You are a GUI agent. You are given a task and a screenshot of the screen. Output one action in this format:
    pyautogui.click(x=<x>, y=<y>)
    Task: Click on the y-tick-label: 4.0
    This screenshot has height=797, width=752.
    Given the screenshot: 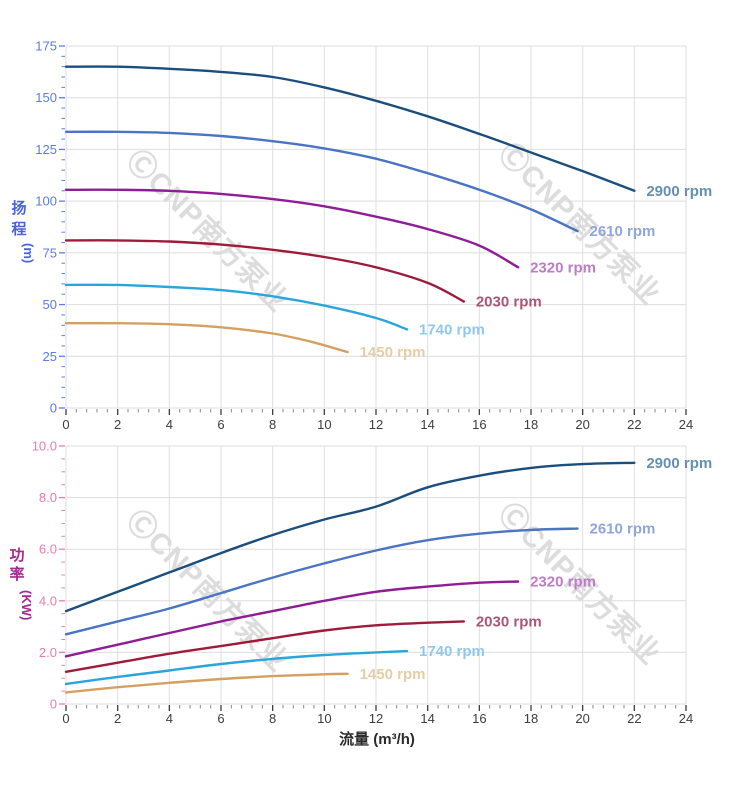 What is the action you would take?
    pyautogui.click(x=48, y=600)
    